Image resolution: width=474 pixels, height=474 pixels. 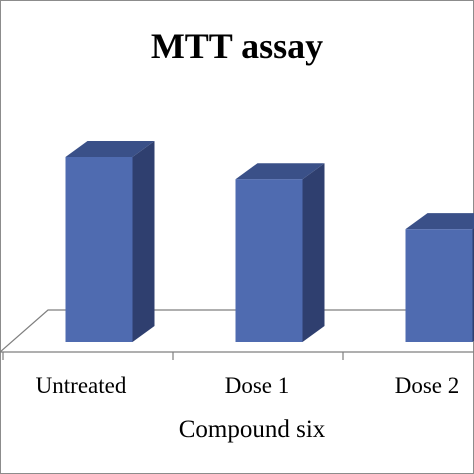 I want to click on chart-title: MTT assay, so click(x=237, y=46).